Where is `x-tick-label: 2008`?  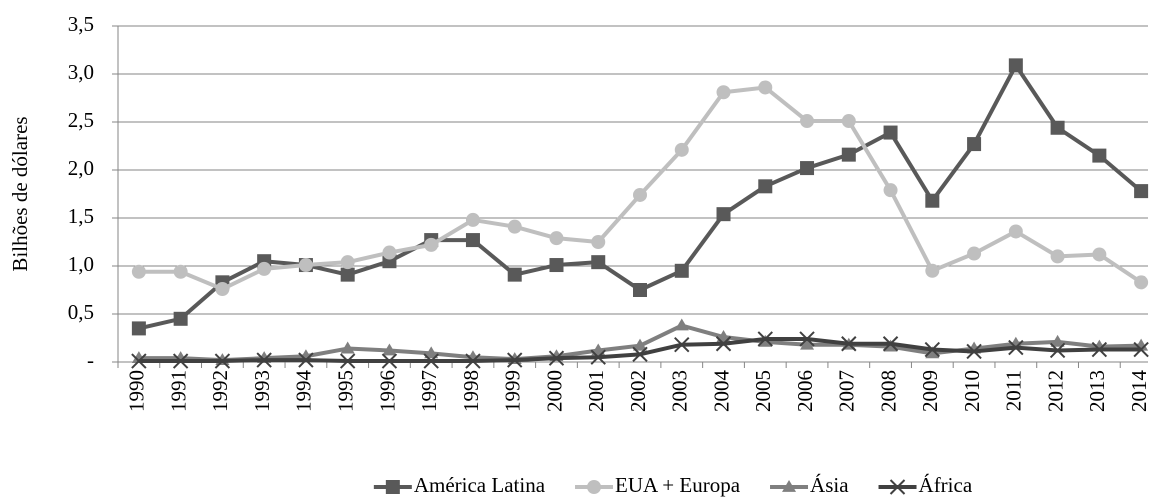
x-tick-label: 2008 is located at coordinates (888, 391).